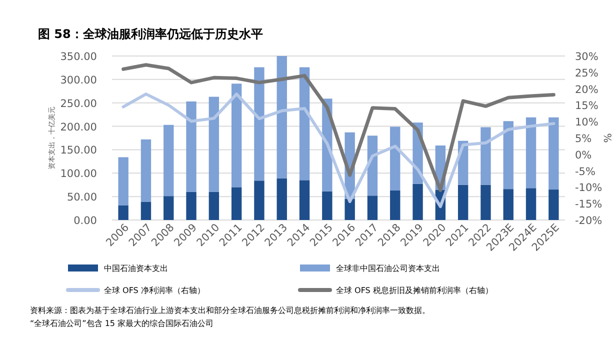 This screenshot has height=340, width=616. Describe the element at coordinates (150, 34) in the screenshot. I see `chart-title: 图 58：全球油服利润率仍远低于历史水平` at that location.